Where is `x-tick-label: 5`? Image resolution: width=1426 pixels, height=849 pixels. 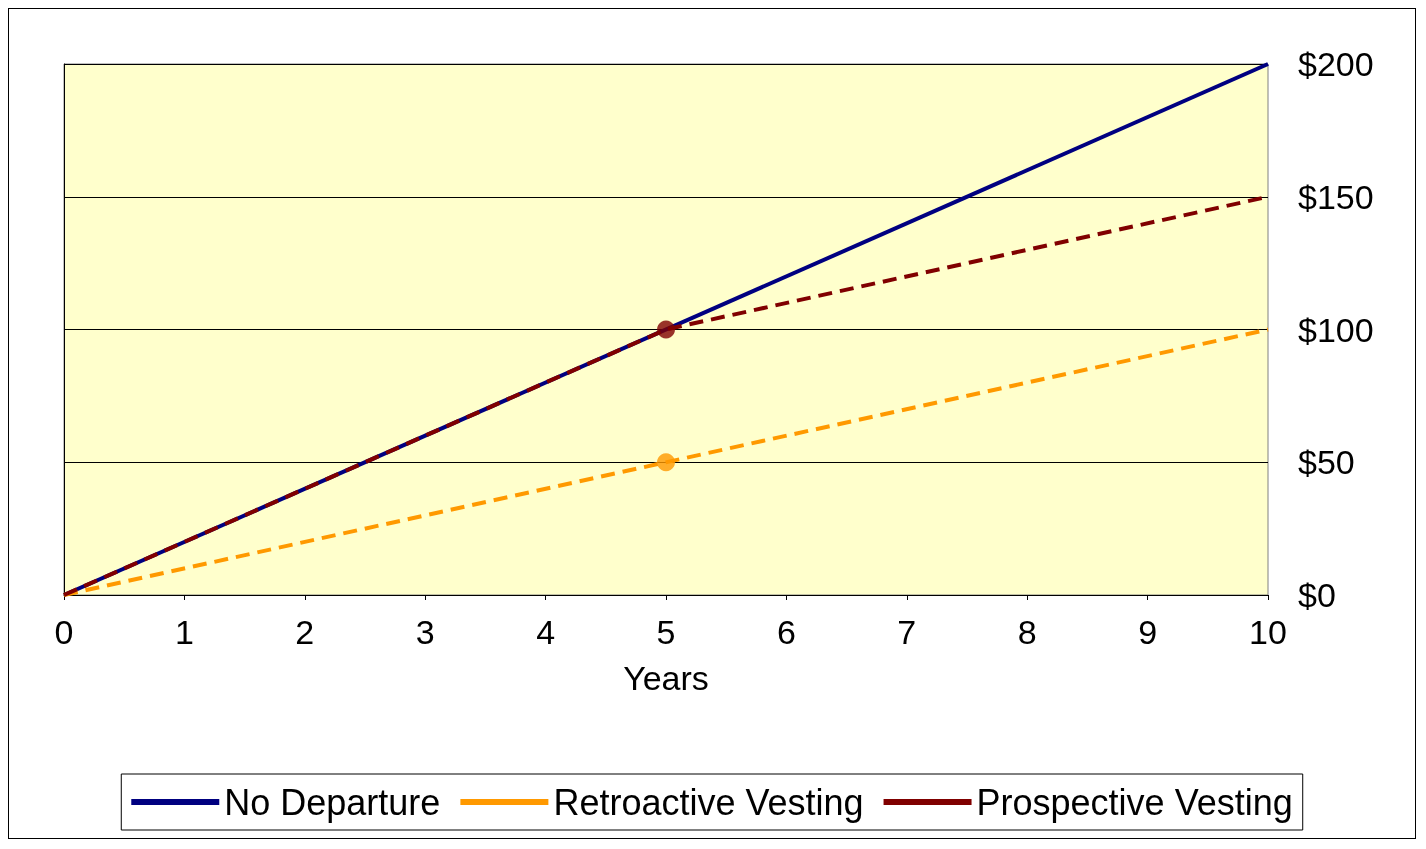 x-tick-label: 5 is located at coordinates (666, 632).